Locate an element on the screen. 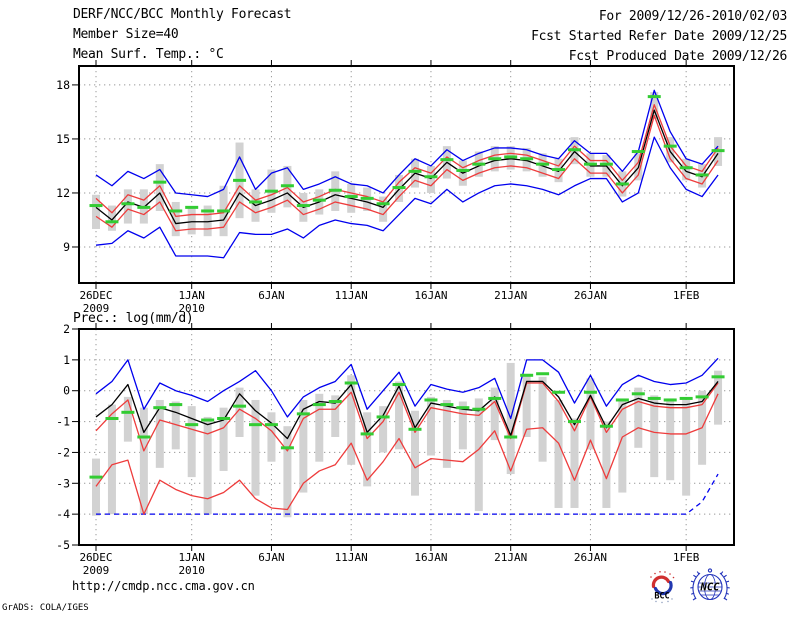 This screenshot has height=618, width=800. precipitation-x-tick-sublabel: 2010 is located at coordinates (191, 570).